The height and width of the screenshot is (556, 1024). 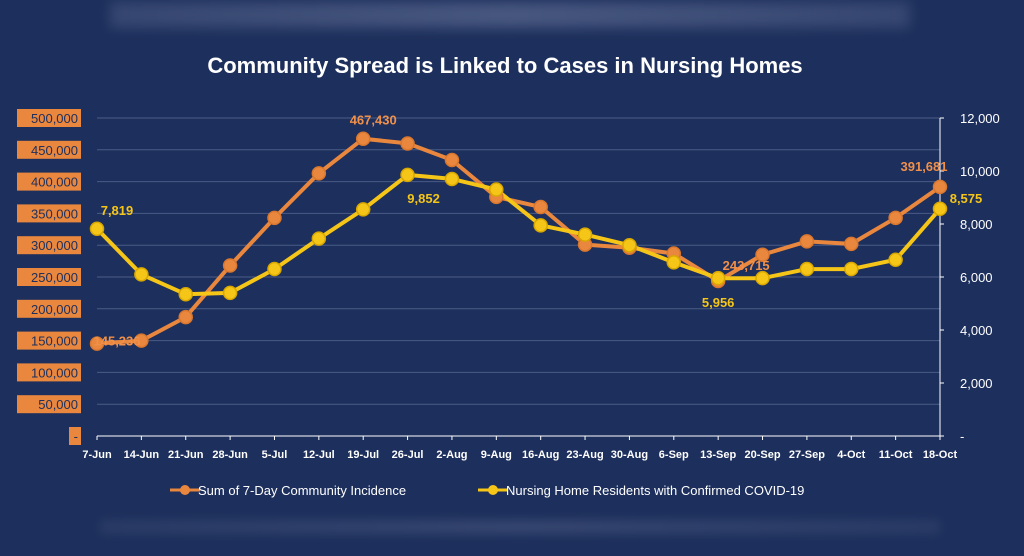 What do you see at coordinates (762, 455) in the screenshot?
I see `x-tick-label: 20-Sep` at bounding box center [762, 455].